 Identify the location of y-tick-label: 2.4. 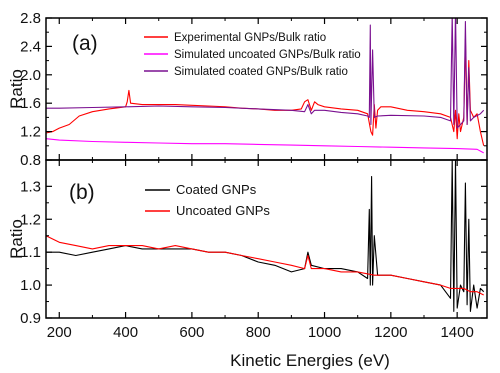
(30, 46).